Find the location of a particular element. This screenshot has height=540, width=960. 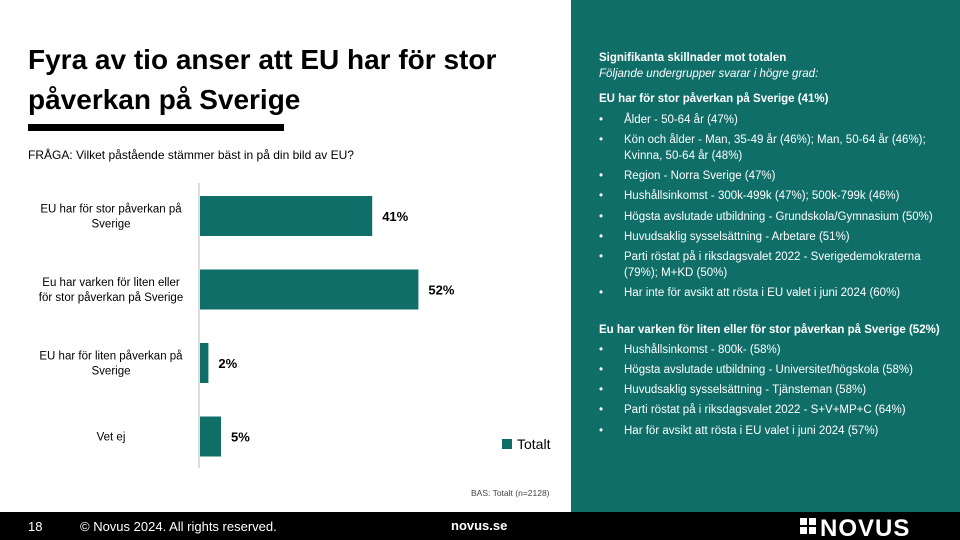

chart-legend: Totalt is located at coordinates (526, 444).